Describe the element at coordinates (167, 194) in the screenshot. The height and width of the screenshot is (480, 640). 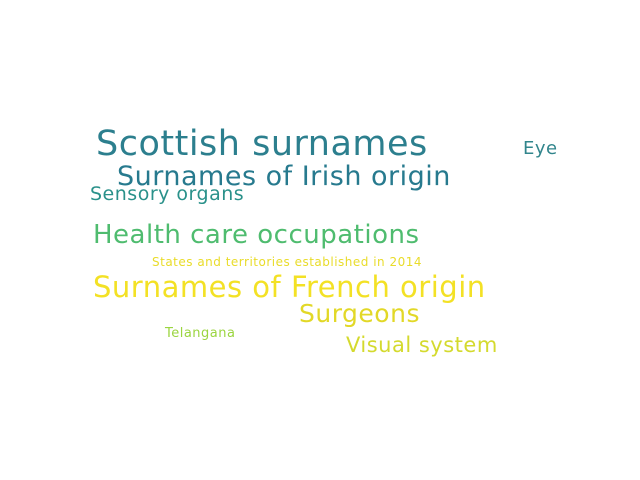
I see `word-sensory-organs: Sensory organs` at that location.